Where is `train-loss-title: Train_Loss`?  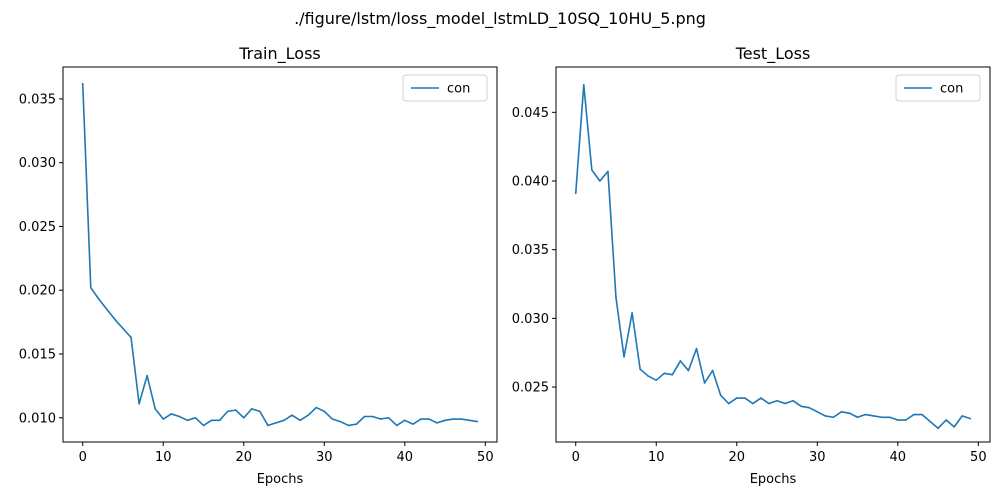
train-loss-title: Train_Loss is located at coordinates (279, 54).